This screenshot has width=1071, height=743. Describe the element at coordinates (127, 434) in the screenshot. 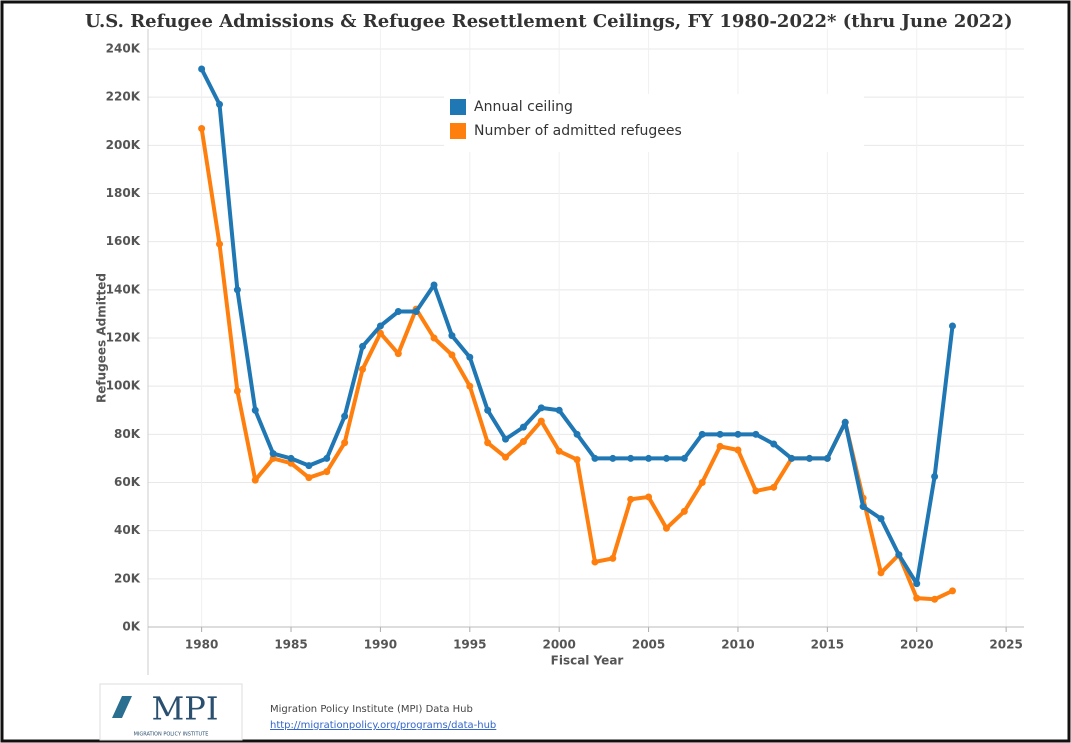

I see `y-tick-label: 80K` at that location.